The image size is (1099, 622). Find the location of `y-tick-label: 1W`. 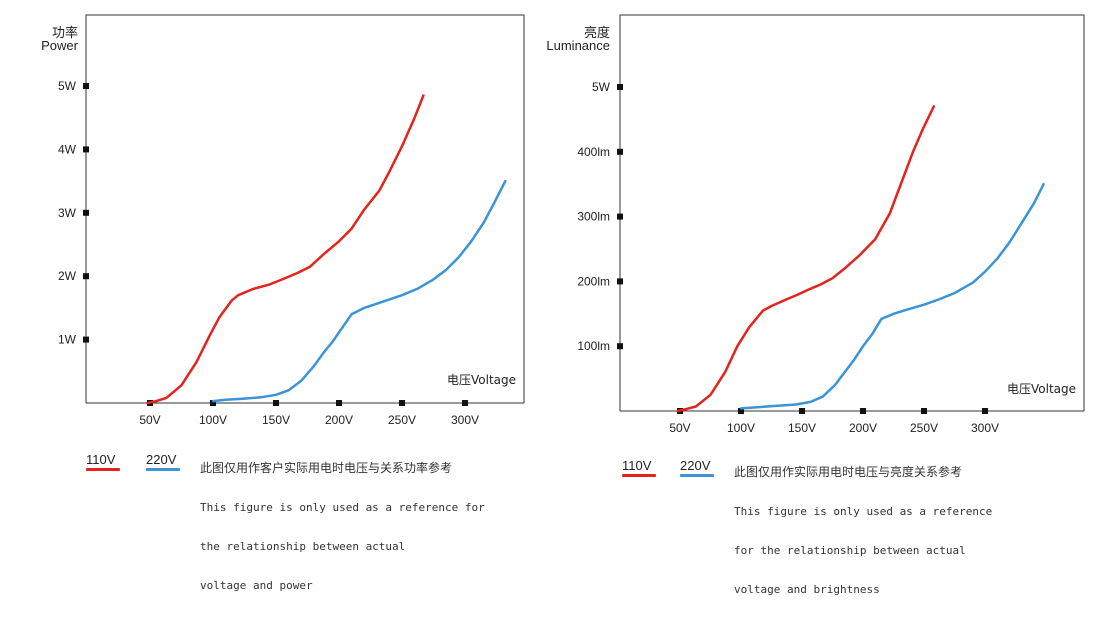

y-tick-label: 1W is located at coordinates (67, 340).